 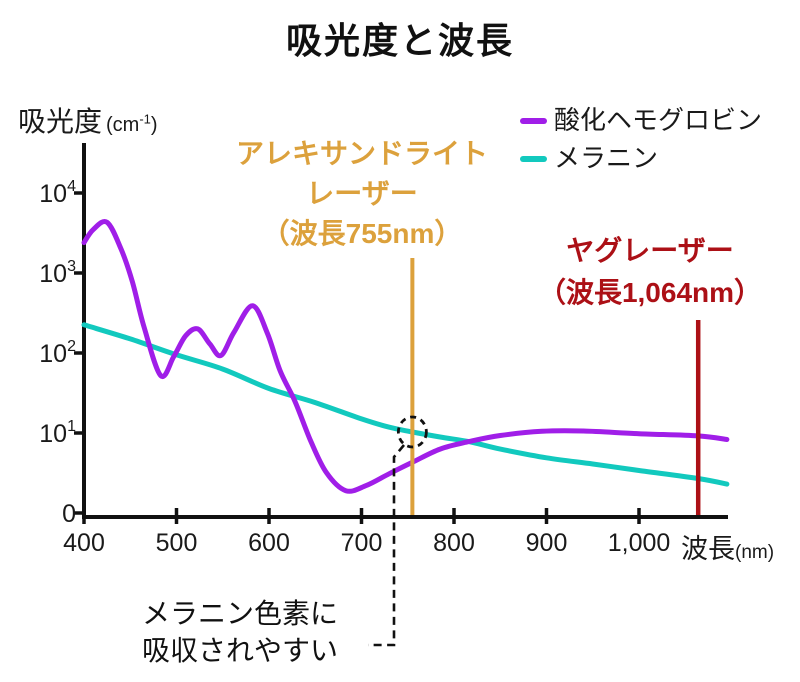 What do you see at coordinates (606, 158) in the screenshot?
I see `legend-label: メラニン` at bounding box center [606, 158].